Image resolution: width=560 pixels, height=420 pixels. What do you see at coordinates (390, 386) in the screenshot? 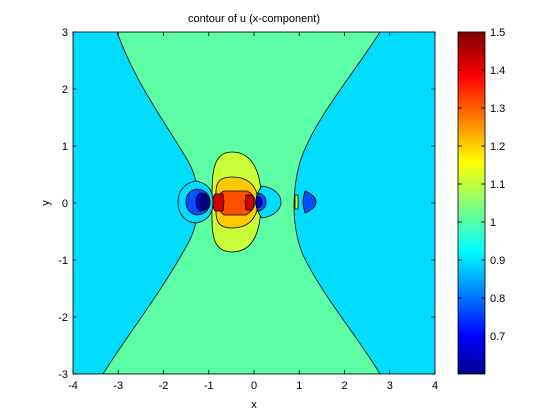
I see `x-tick-label: 3` at bounding box center [390, 386].